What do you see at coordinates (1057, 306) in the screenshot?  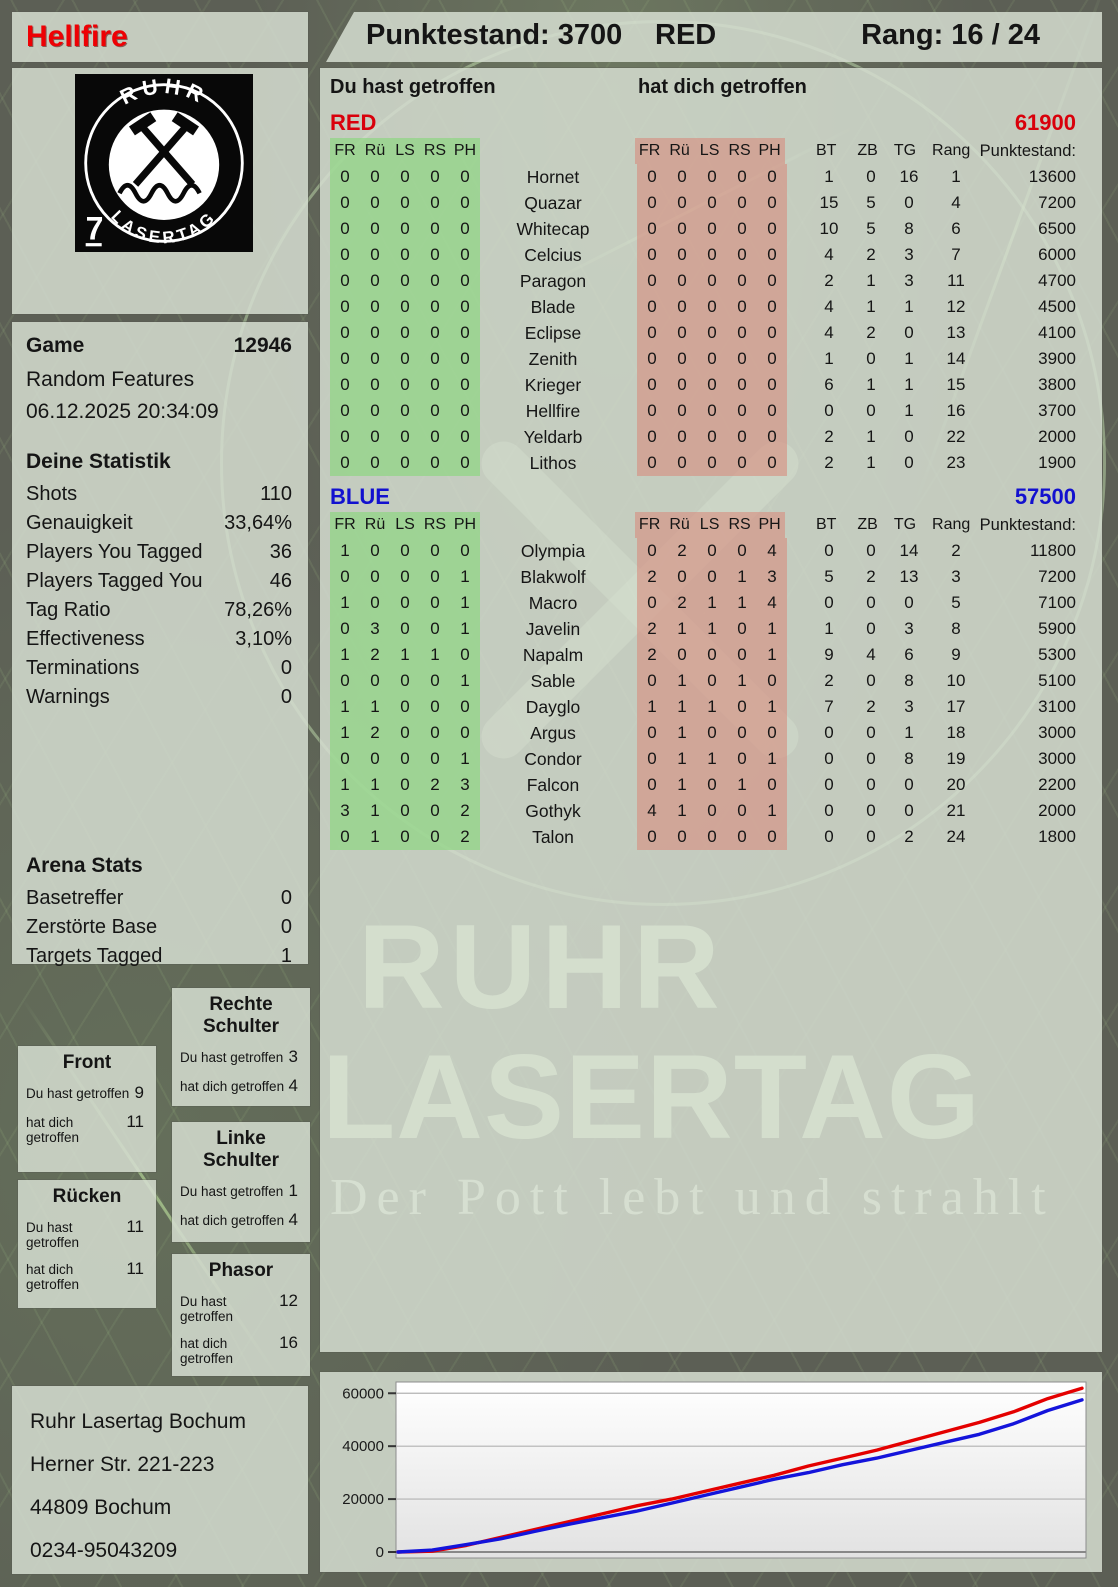 I see `player-score: 4500` at bounding box center [1057, 306].